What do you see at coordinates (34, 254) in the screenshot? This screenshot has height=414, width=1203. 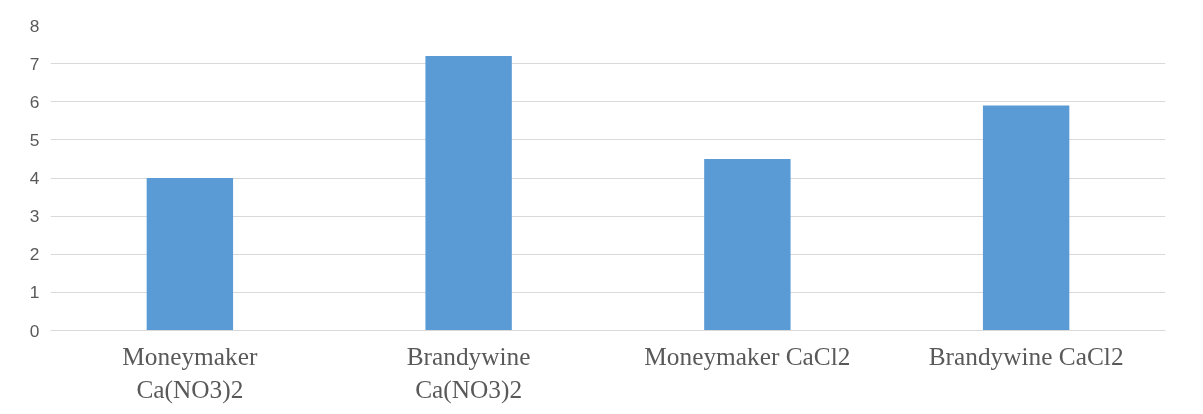 I see `y-tick-label: 2` at bounding box center [34, 254].